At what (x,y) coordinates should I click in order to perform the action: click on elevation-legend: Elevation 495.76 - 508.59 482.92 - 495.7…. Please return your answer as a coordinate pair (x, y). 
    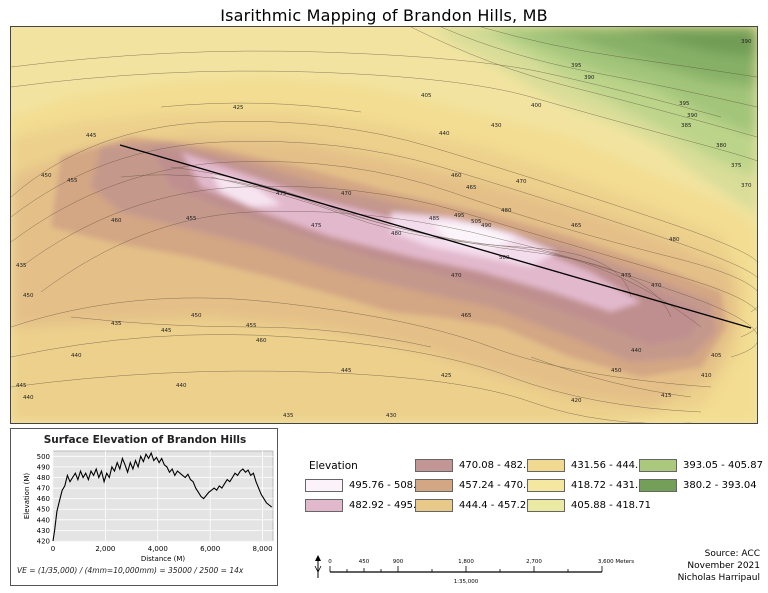
    Looking at the image, I should click on (535, 490).